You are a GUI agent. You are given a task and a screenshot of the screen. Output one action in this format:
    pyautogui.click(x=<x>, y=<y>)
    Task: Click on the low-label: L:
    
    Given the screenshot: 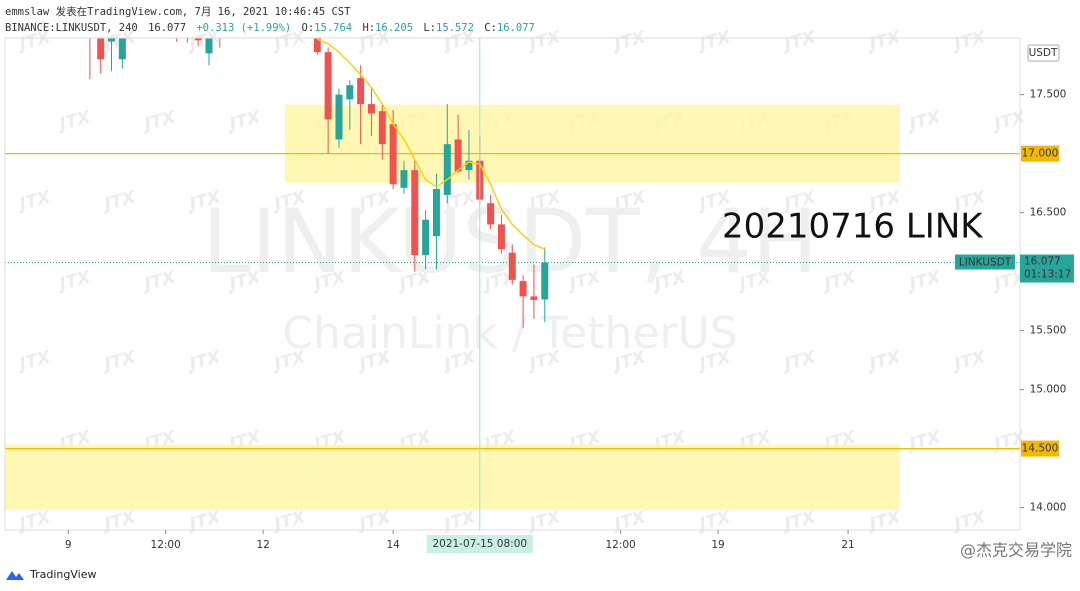 What is the action you would take?
    pyautogui.click(x=429, y=28)
    